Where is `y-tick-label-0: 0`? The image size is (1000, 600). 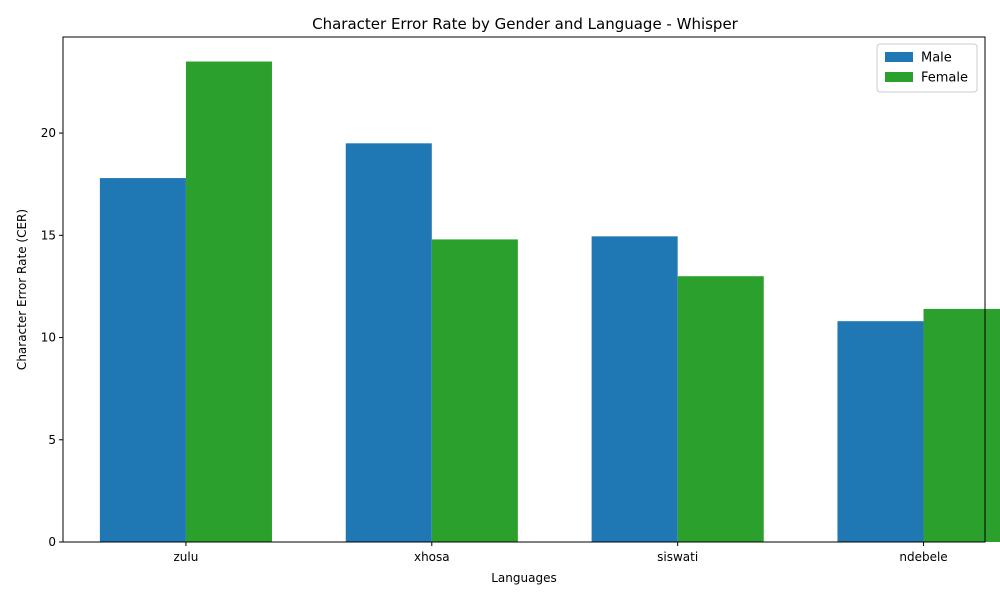 y-tick-label-0: 0 is located at coordinates (52, 542).